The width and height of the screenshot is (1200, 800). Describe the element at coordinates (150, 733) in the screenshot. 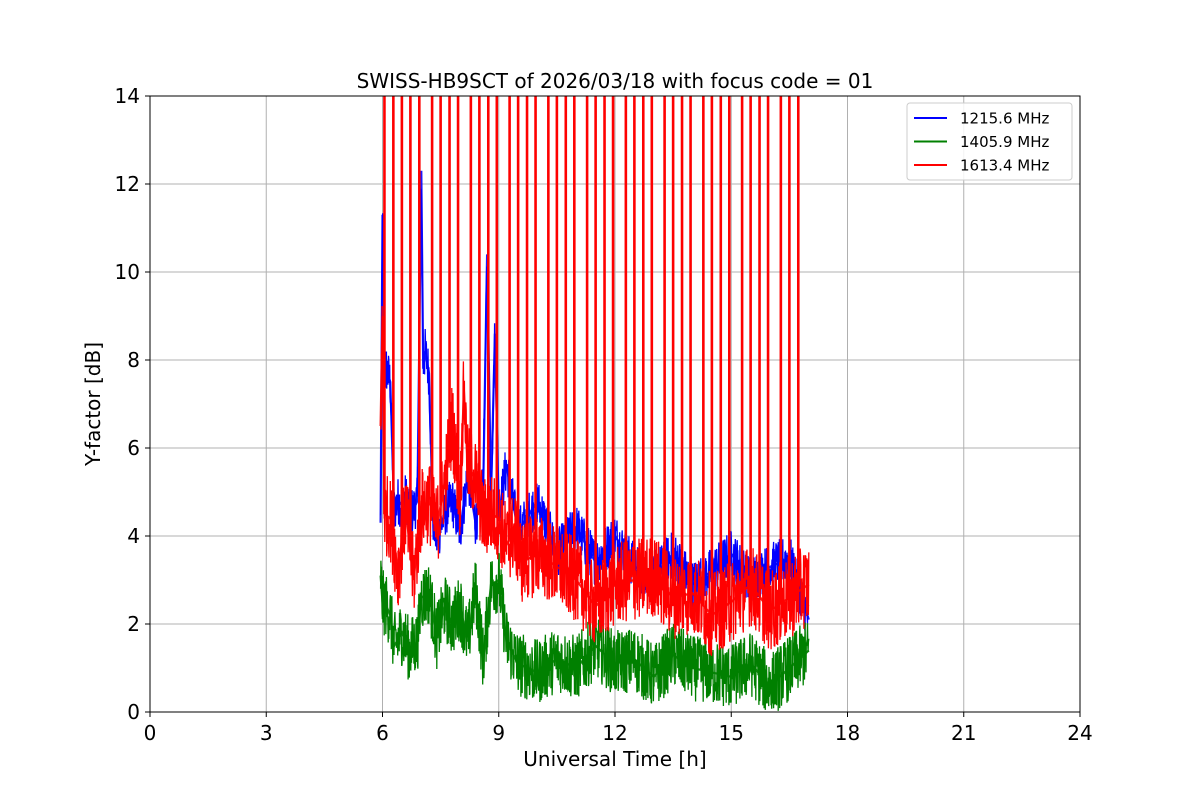

I see `x-tick-label: 0` at that location.